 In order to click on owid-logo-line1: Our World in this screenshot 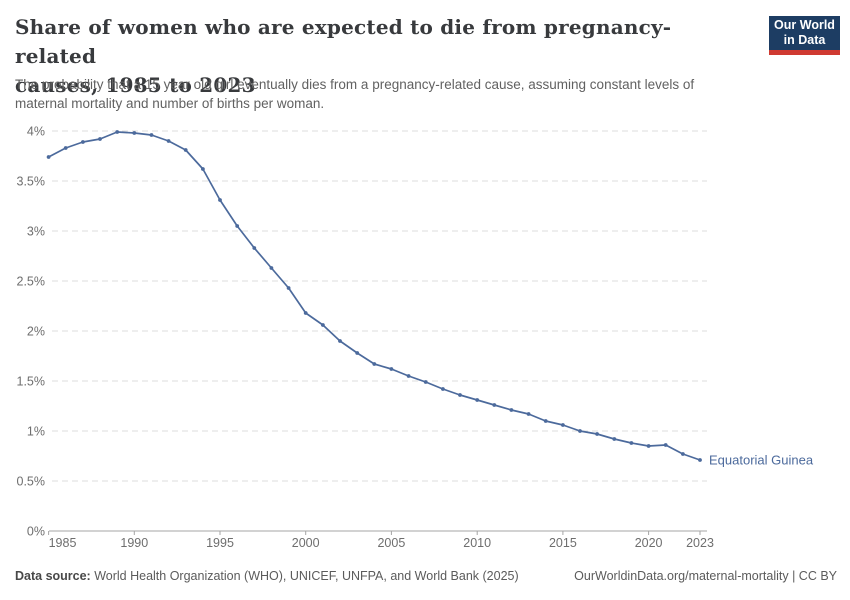, I will do `click(804, 25)`.